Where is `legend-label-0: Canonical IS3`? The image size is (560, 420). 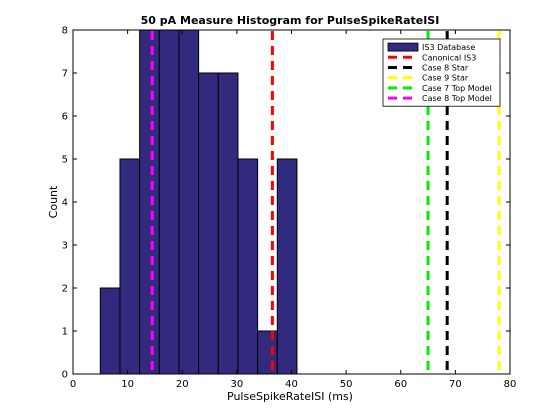
legend-label-0: Canonical IS3 is located at coordinates (449, 57).